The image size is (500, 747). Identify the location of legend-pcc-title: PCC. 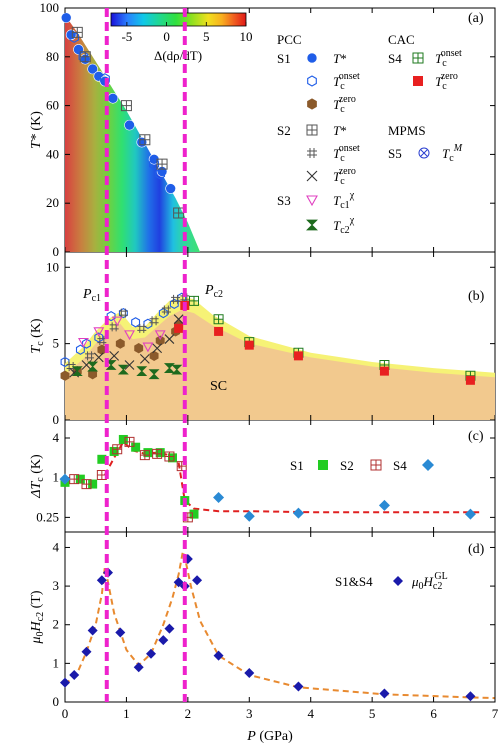
(289, 39).